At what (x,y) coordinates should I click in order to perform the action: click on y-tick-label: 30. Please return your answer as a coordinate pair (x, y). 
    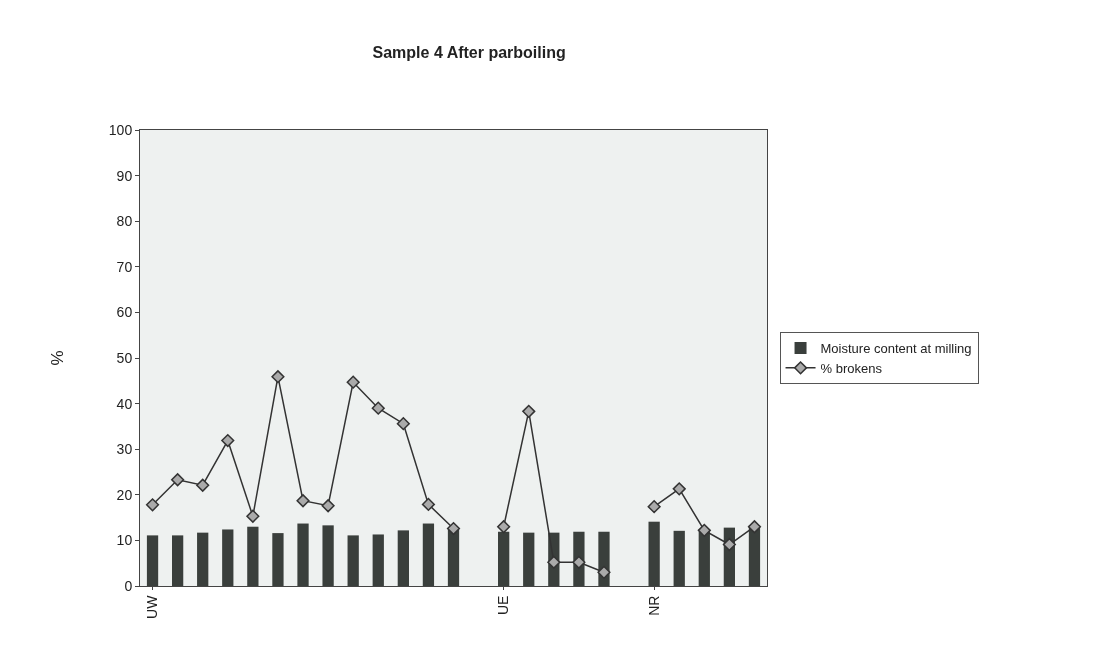
    Looking at the image, I should click on (124, 449).